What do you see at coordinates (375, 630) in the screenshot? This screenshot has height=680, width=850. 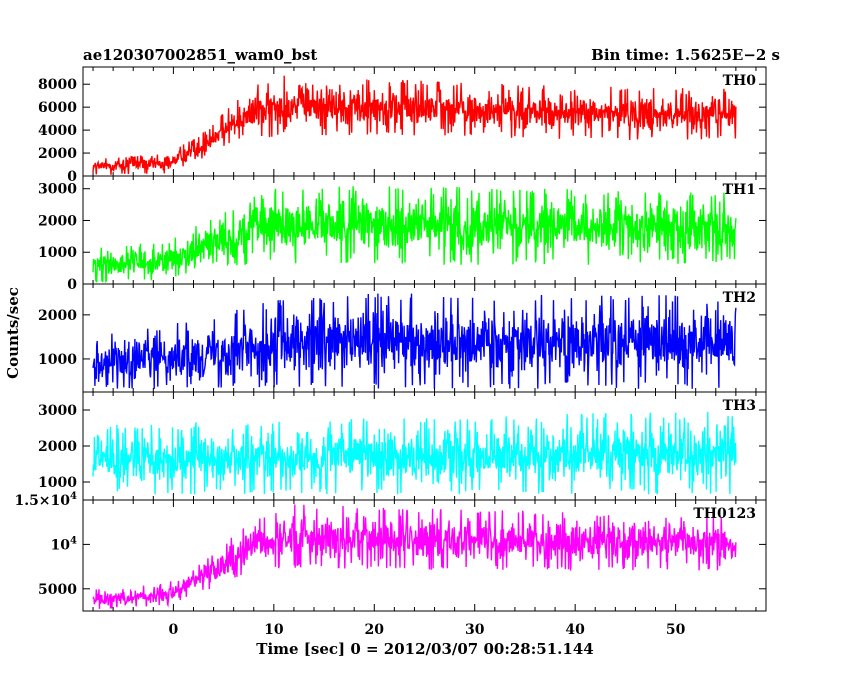 I see `x-tick-label: 20` at bounding box center [375, 630].